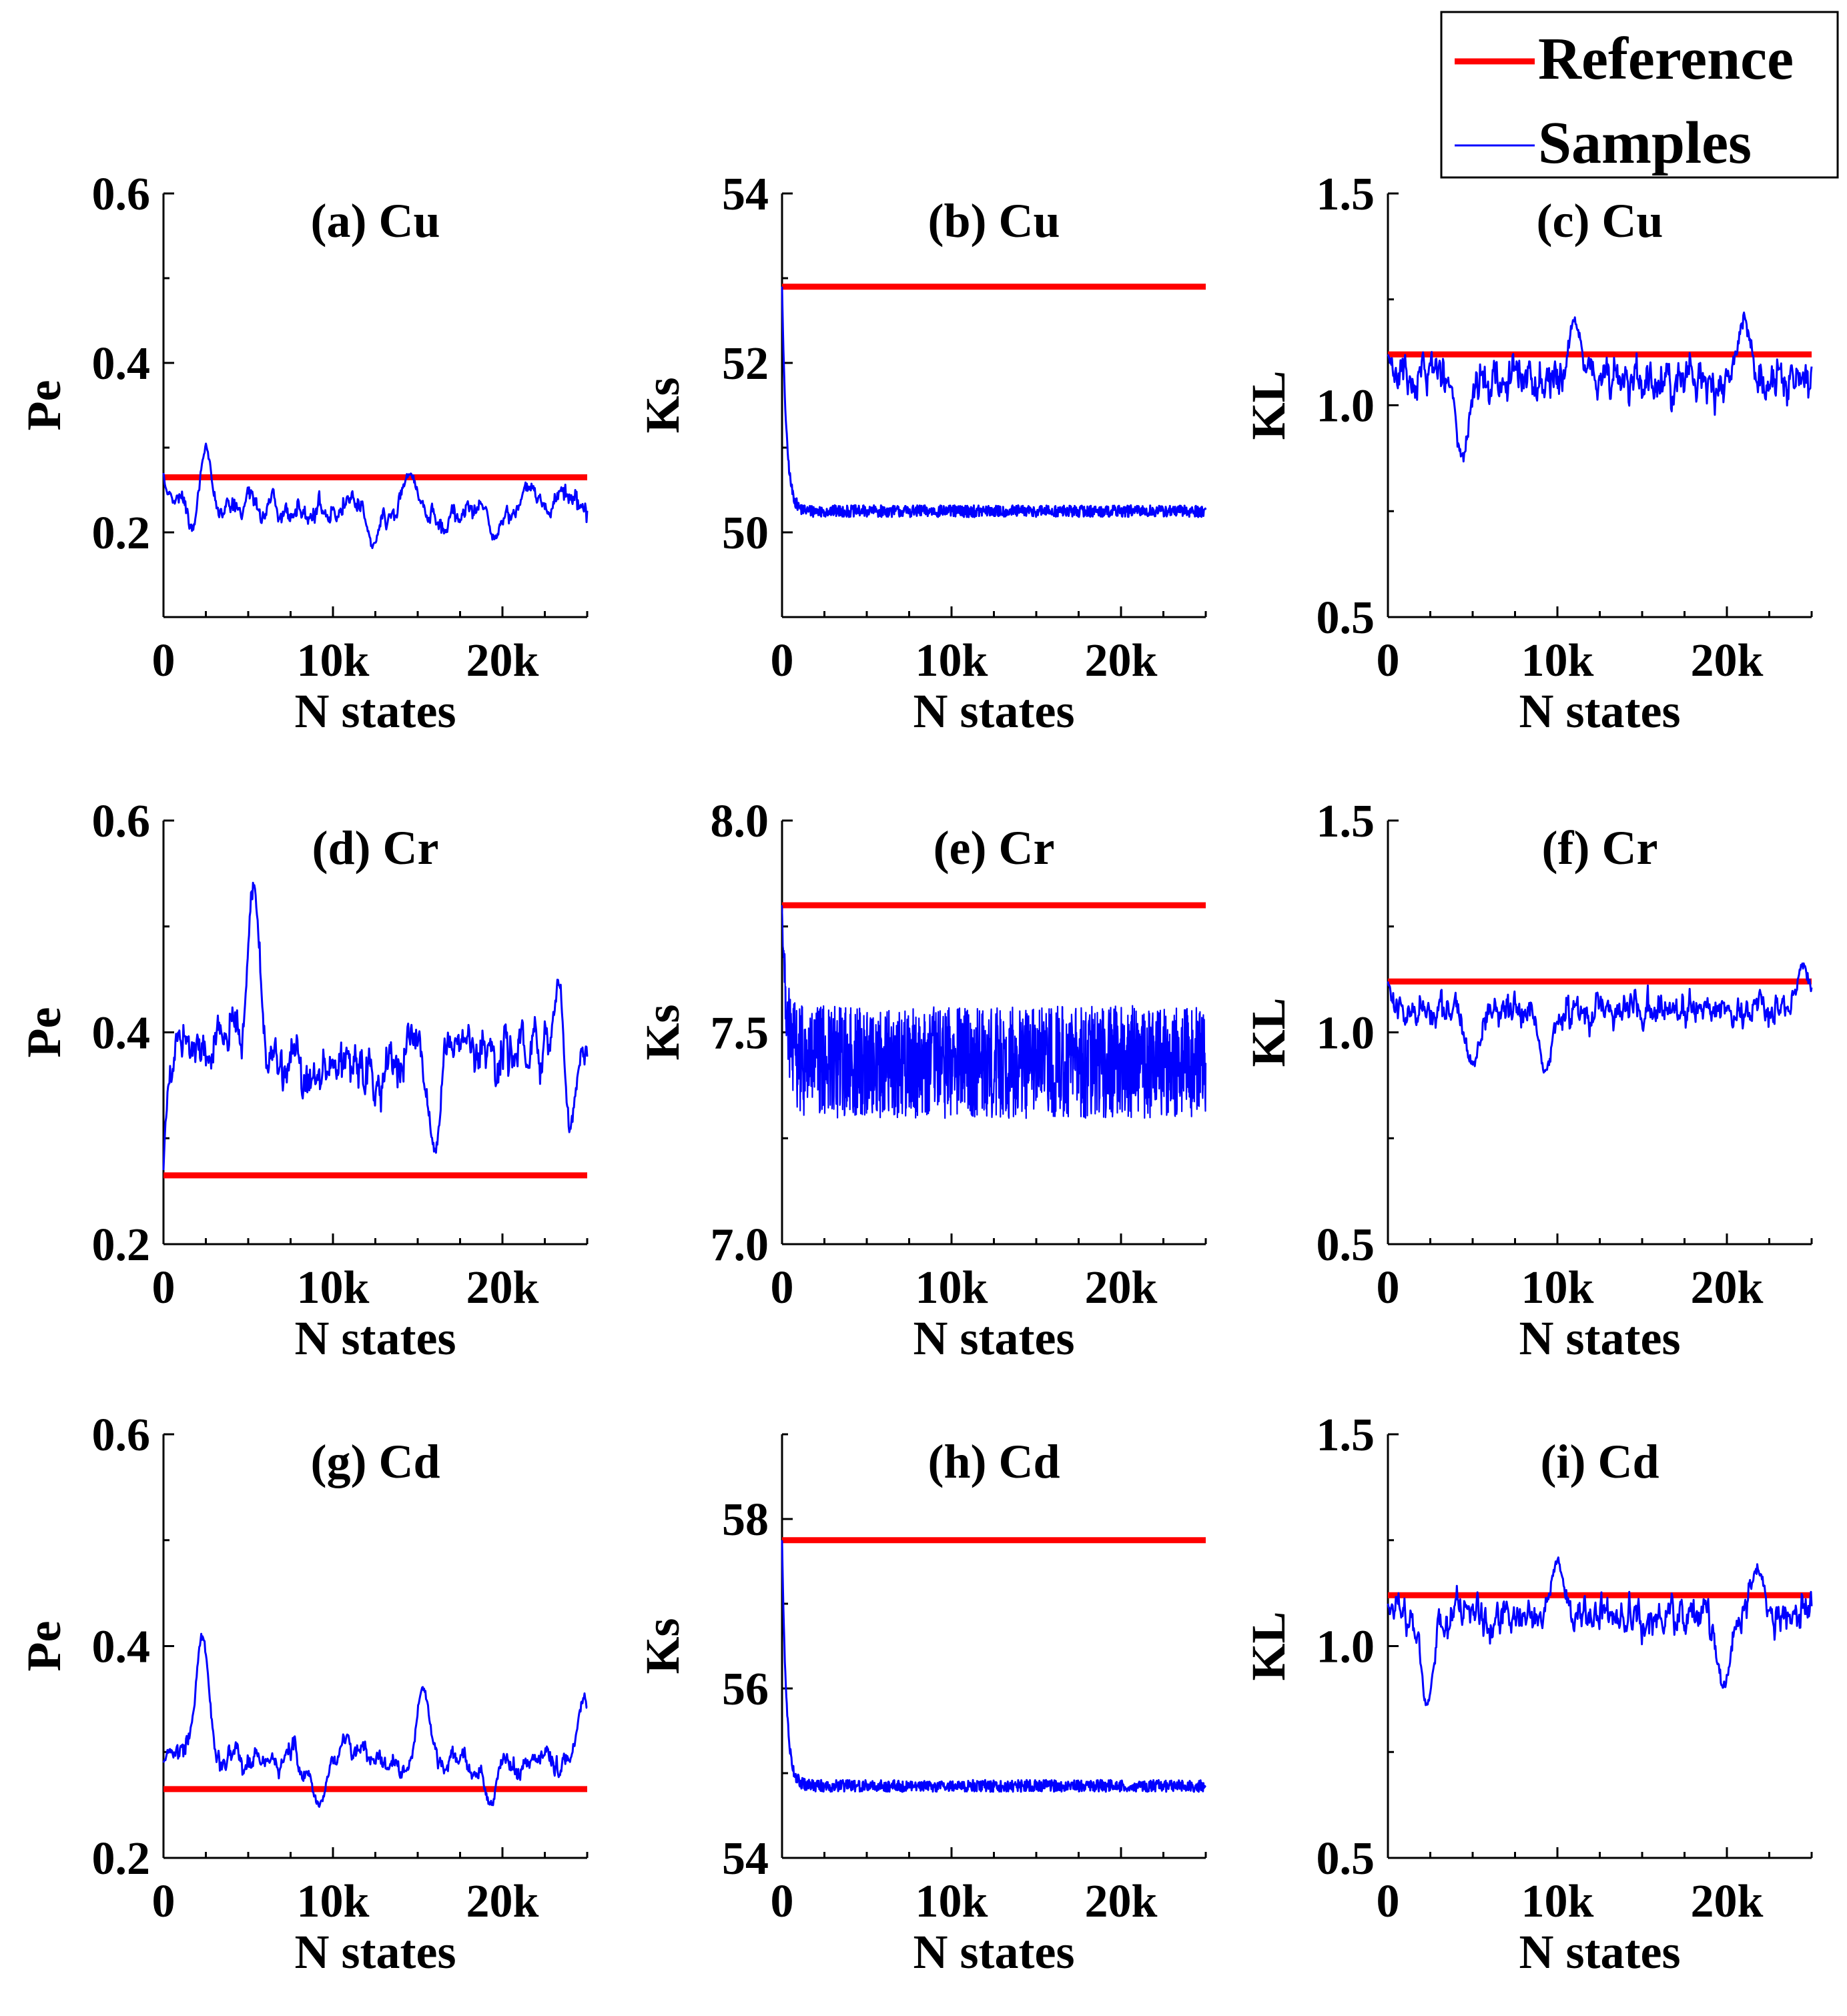 Image resolution: width=1847 pixels, height=2016 pixels. Describe the element at coordinates (994, 402) in the screenshot. I see `chart-1-samples-series` at that location.